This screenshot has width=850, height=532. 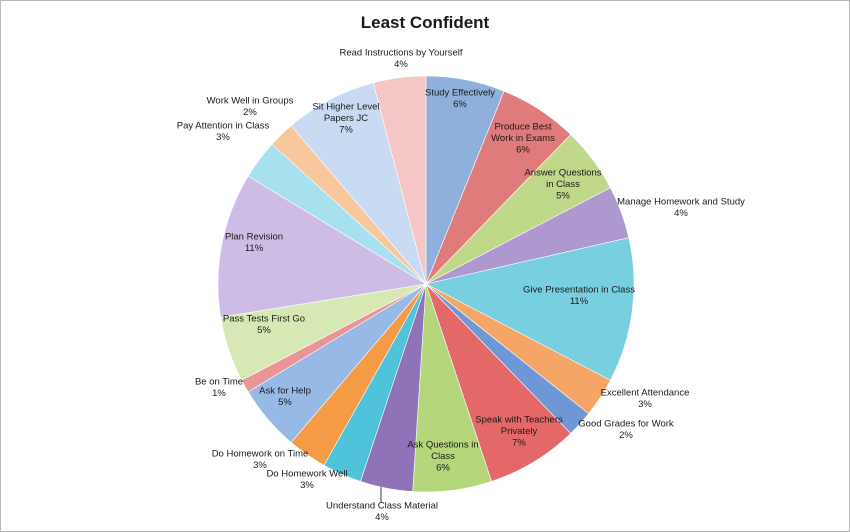 What do you see at coordinates (322, 246) in the screenshot?
I see `pie-slice-plan-revision` at bounding box center [322, 246].